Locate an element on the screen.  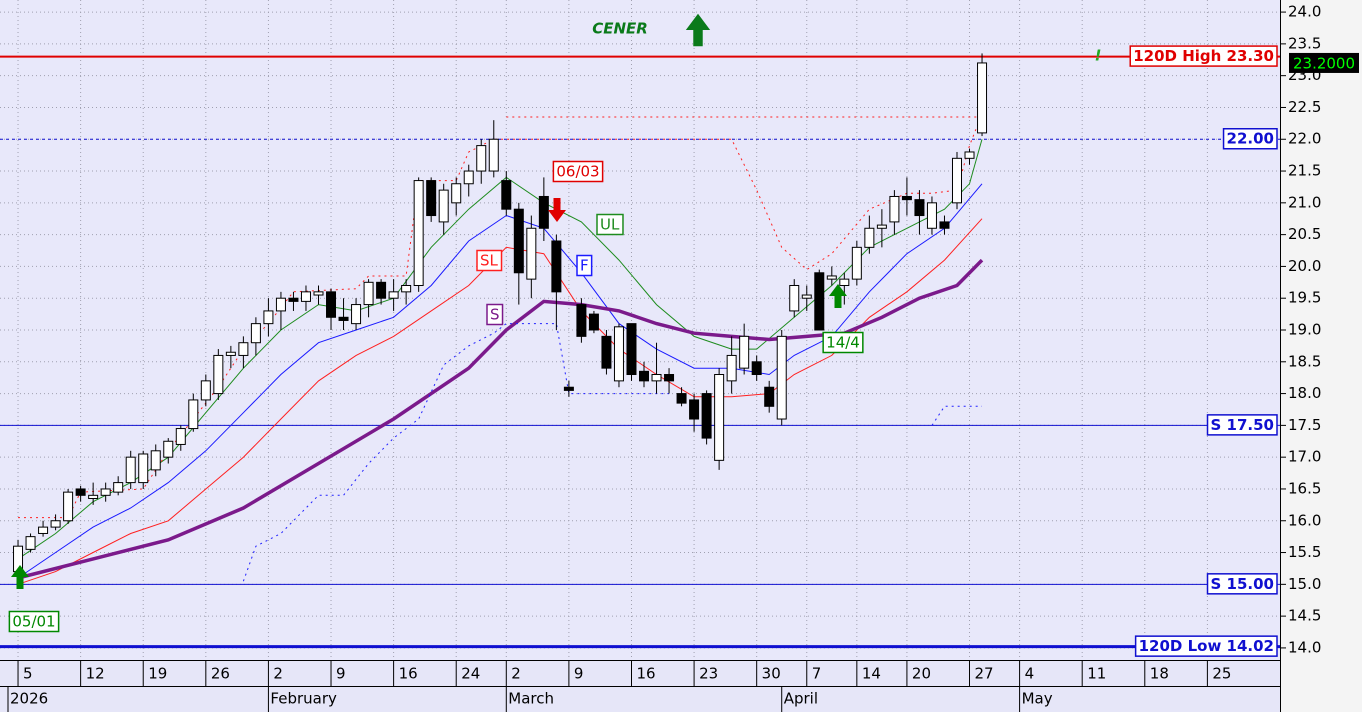
x-tick-label: 30 is located at coordinates (771, 674).